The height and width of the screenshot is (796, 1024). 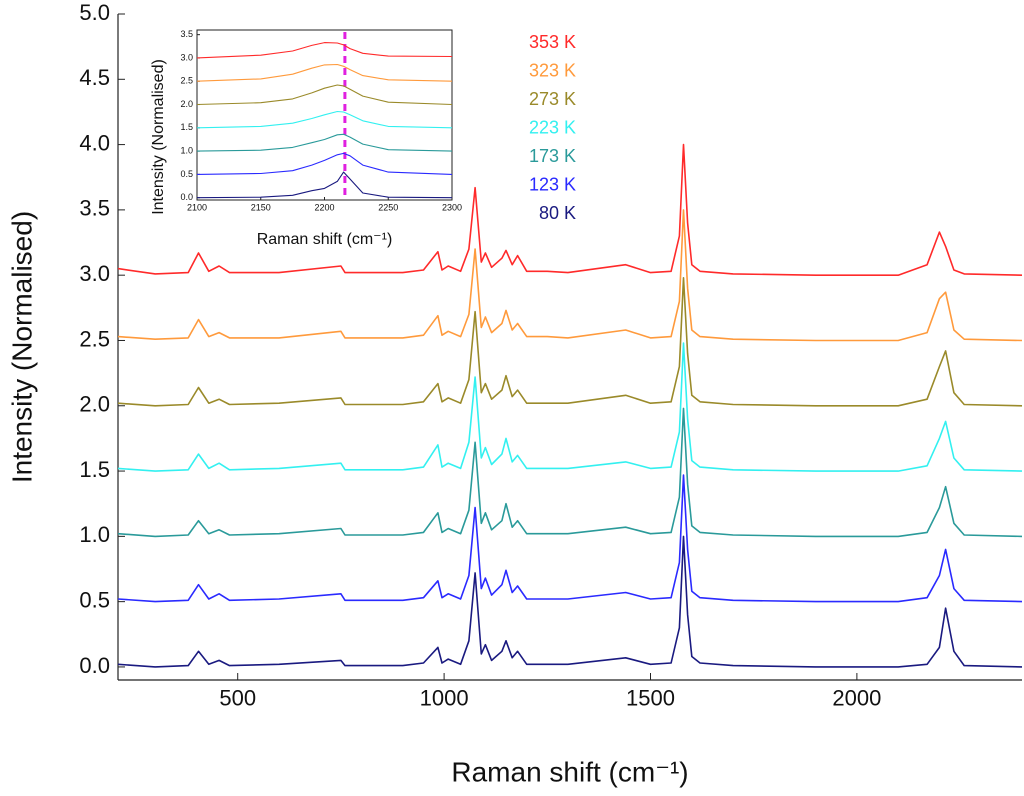 What do you see at coordinates (552, 70) in the screenshot?
I see `legend-label: 323 K` at bounding box center [552, 70].